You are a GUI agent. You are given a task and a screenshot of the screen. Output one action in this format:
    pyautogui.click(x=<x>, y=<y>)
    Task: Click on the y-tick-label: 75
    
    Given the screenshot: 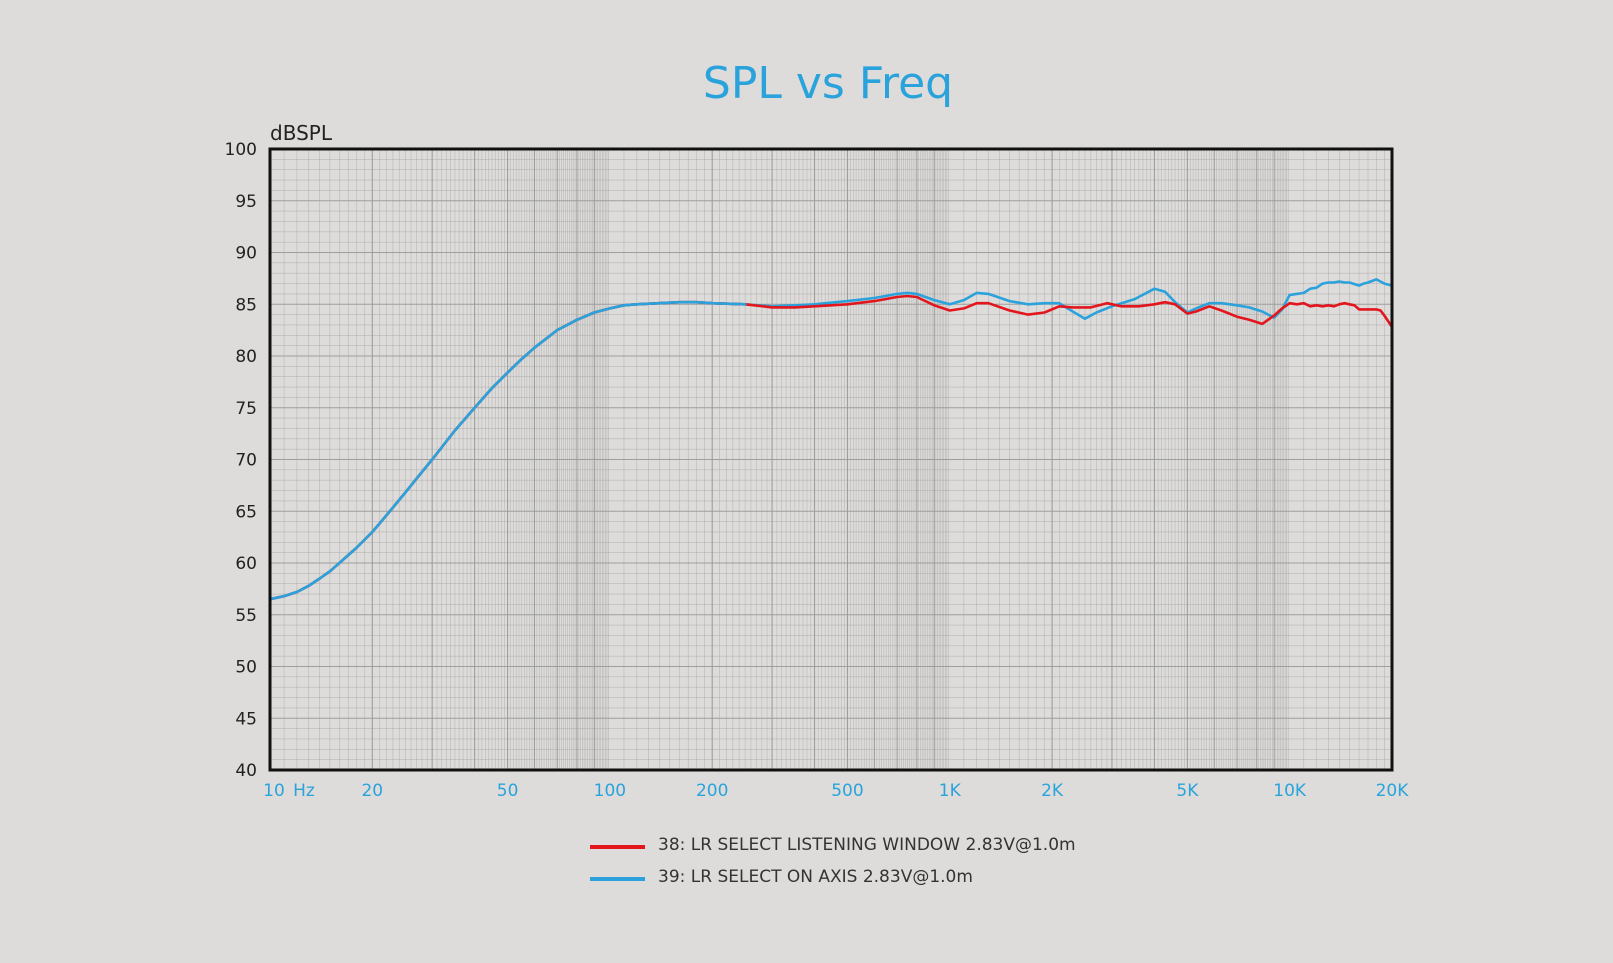 What is the action you would take?
    pyautogui.click(x=246, y=409)
    